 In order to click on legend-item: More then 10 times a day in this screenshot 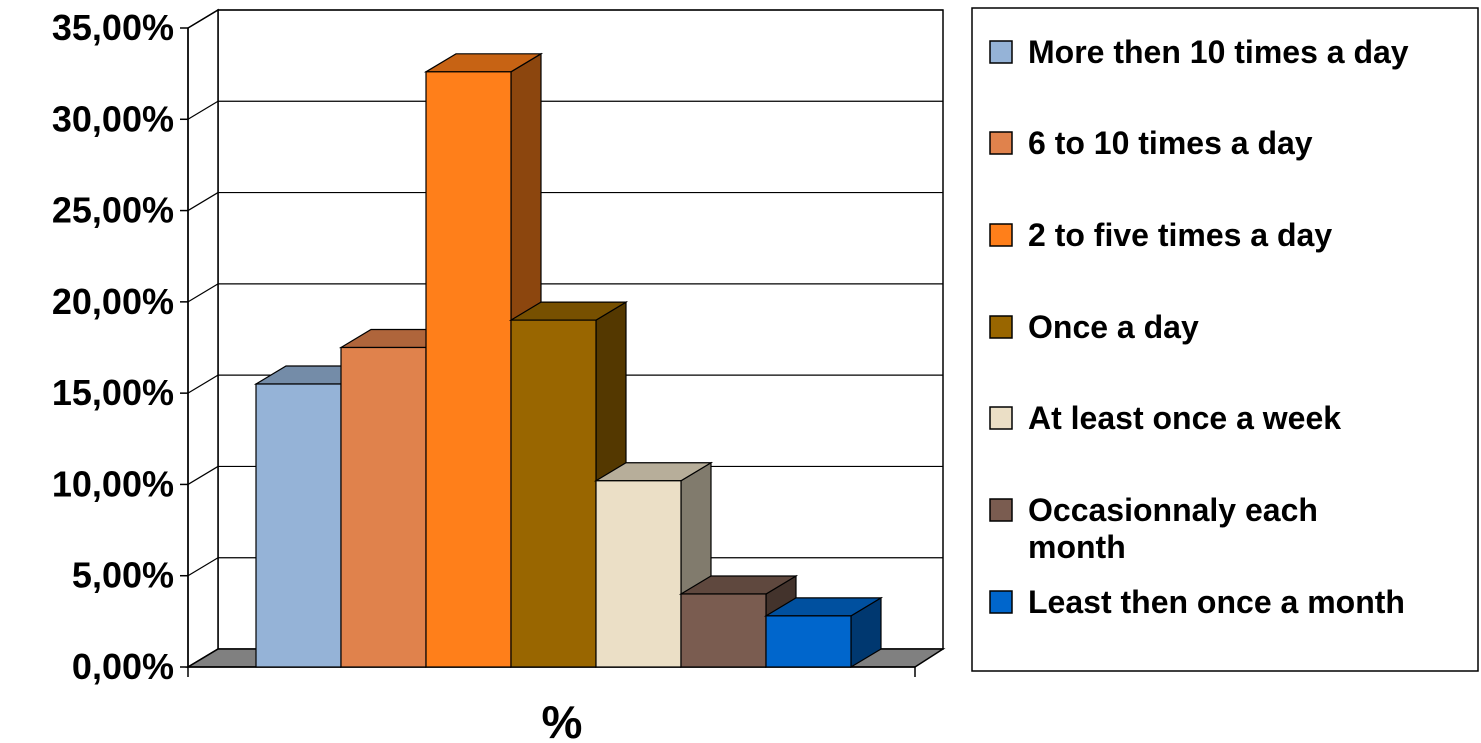, I will do `click(1199, 52)`.